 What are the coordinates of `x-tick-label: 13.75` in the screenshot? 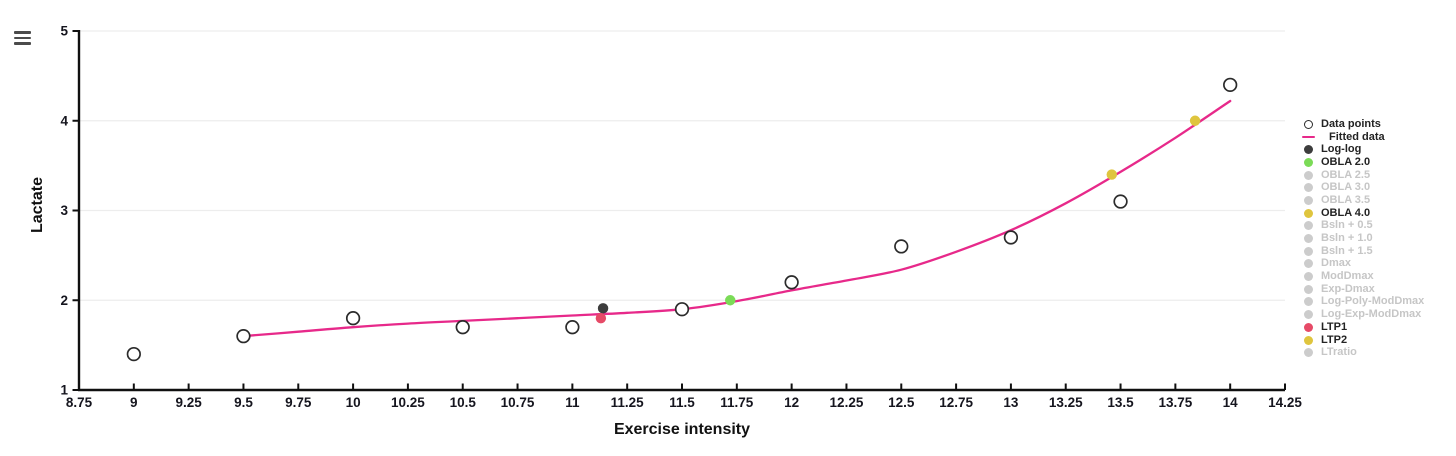 It's located at (1175, 402).